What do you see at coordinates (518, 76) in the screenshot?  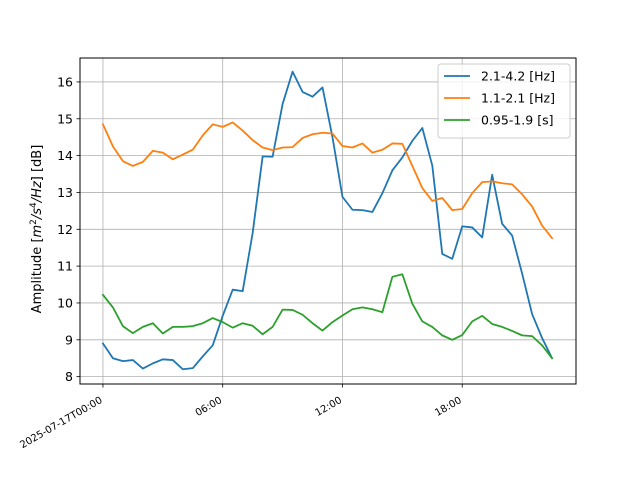 I see `legend-label: 2.1-4.2 [Hz]` at bounding box center [518, 76].